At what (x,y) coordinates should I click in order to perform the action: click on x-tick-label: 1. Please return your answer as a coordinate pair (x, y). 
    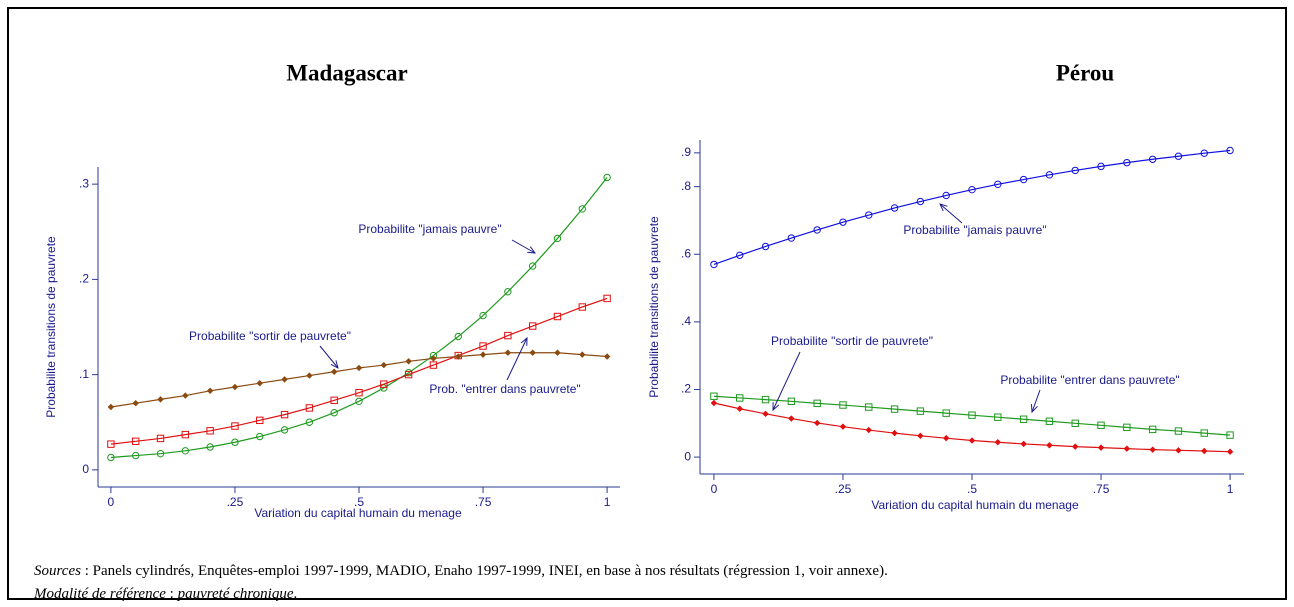
    Looking at the image, I should click on (1230, 489).